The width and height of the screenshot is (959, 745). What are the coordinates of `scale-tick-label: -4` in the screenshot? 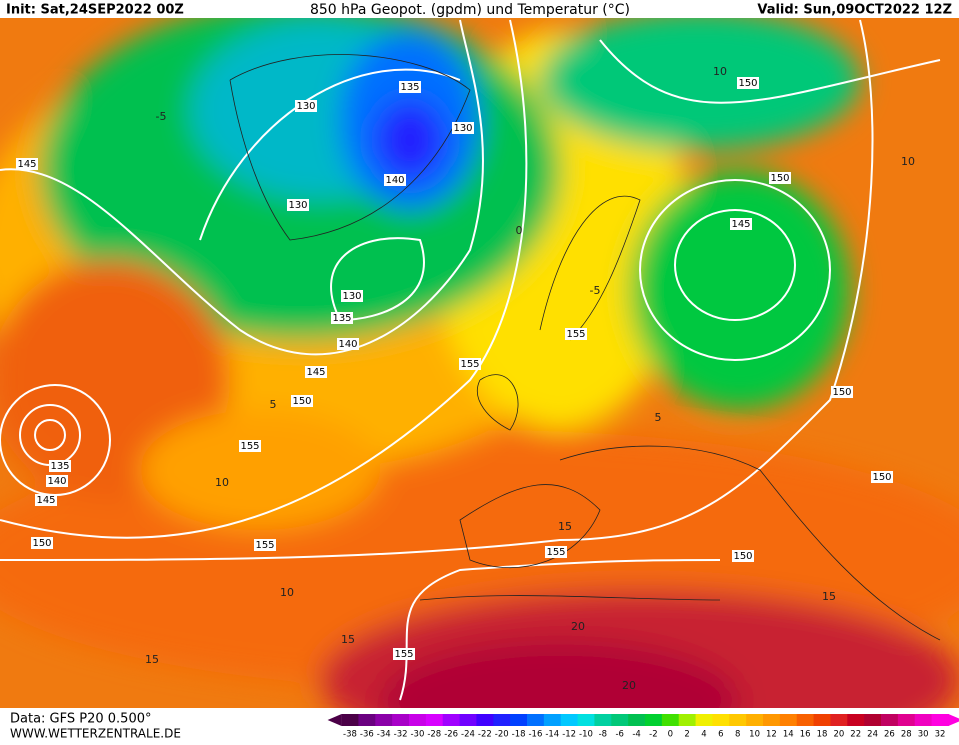 It's located at (636, 735).